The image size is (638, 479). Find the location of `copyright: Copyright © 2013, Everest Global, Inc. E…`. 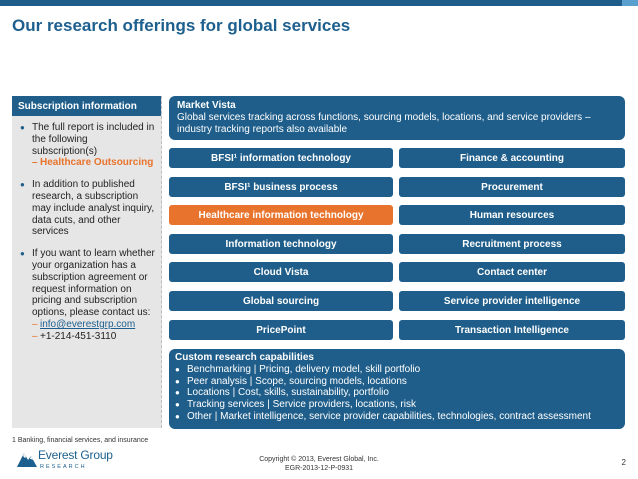

copyright: Copyright © 2013, Everest Global, Inc. E… is located at coordinates (319, 464).